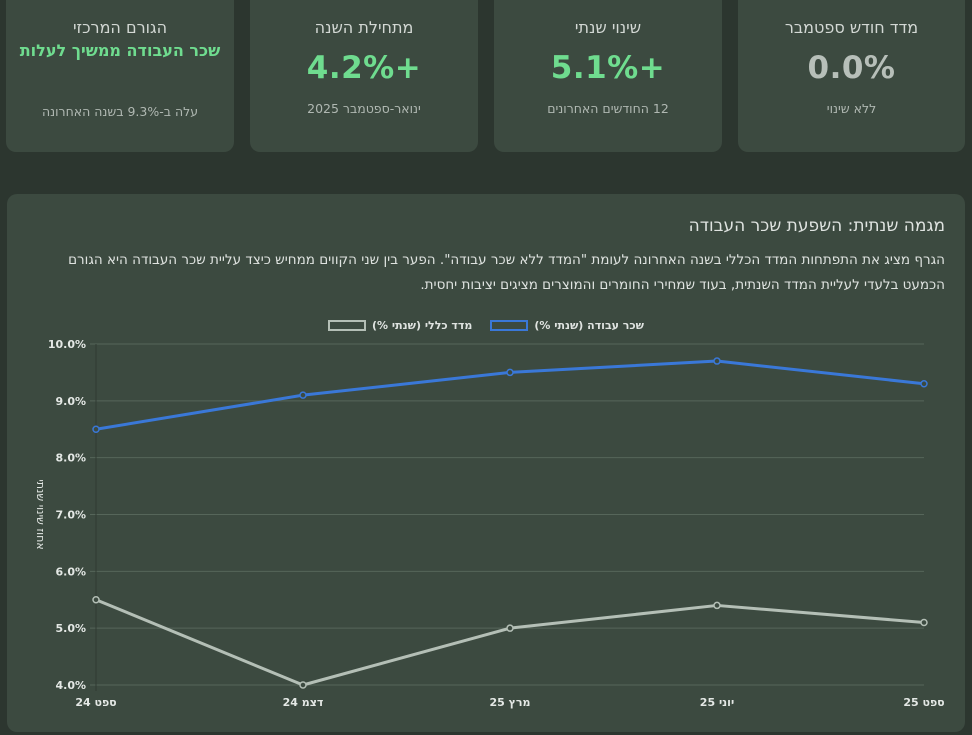 This screenshot has height=735, width=972. I want to click on kpi-card-annual: שינוי שנתי +5.1% 12 החודשים האחרונים, so click(608, 76).